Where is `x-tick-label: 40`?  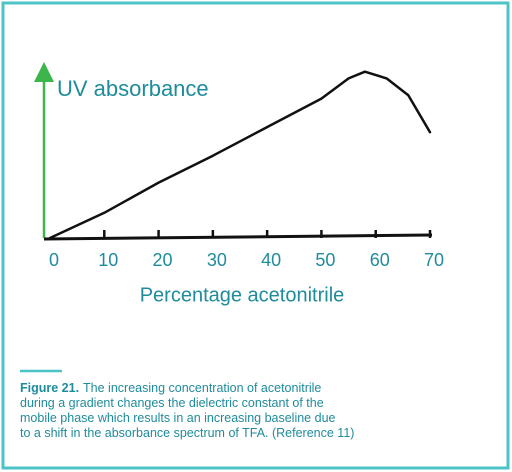 x-tick-label: 40 is located at coordinates (271, 260).